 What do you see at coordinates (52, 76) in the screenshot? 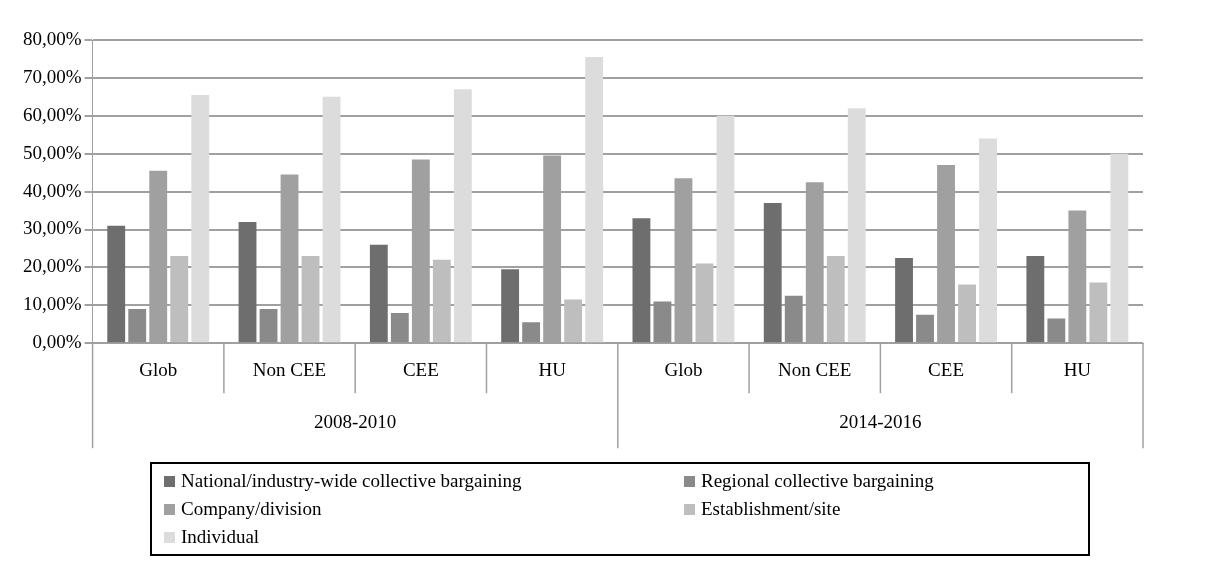
I see `y-tick-label: 70,00%` at bounding box center [52, 76].